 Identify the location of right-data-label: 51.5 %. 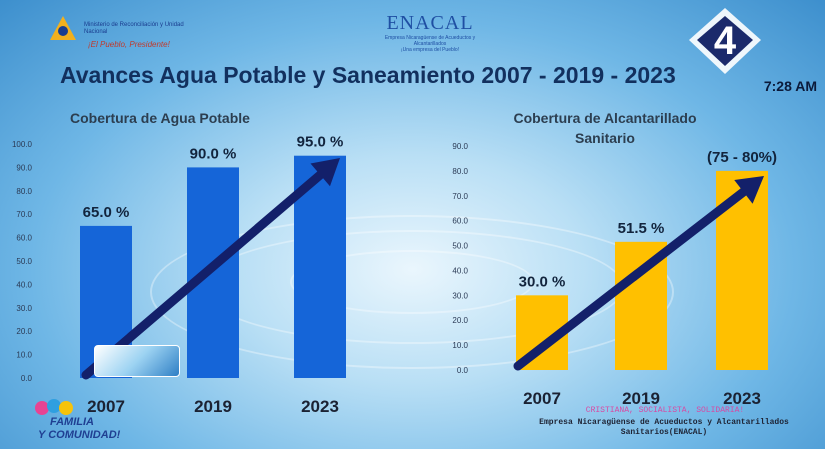
(641, 228).